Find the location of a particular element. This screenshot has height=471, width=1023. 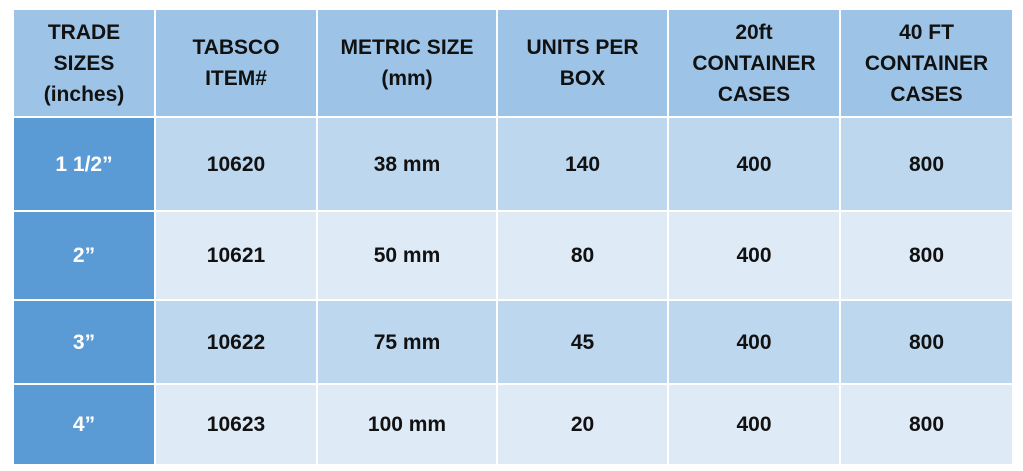

cell-text: 3” is located at coordinates (84, 342).